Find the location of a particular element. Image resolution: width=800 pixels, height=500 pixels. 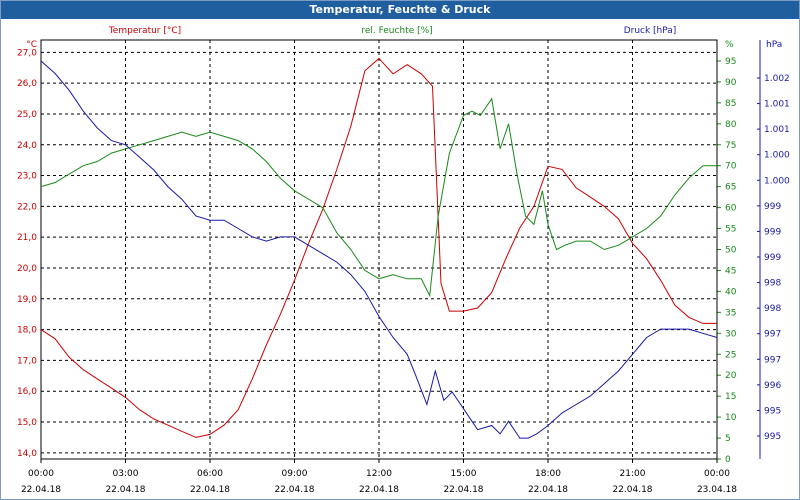

humidity-tick-label: 40 is located at coordinates (731, 292).